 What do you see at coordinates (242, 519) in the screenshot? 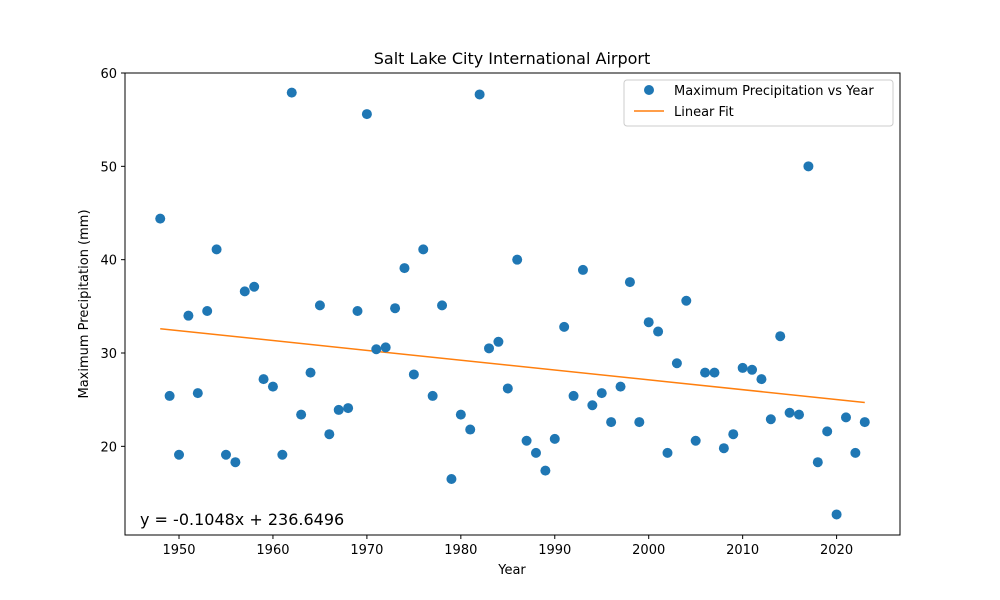
I see `regression-equation: y = -0.1048x + 236.6496` at bounding box center [242, 519].